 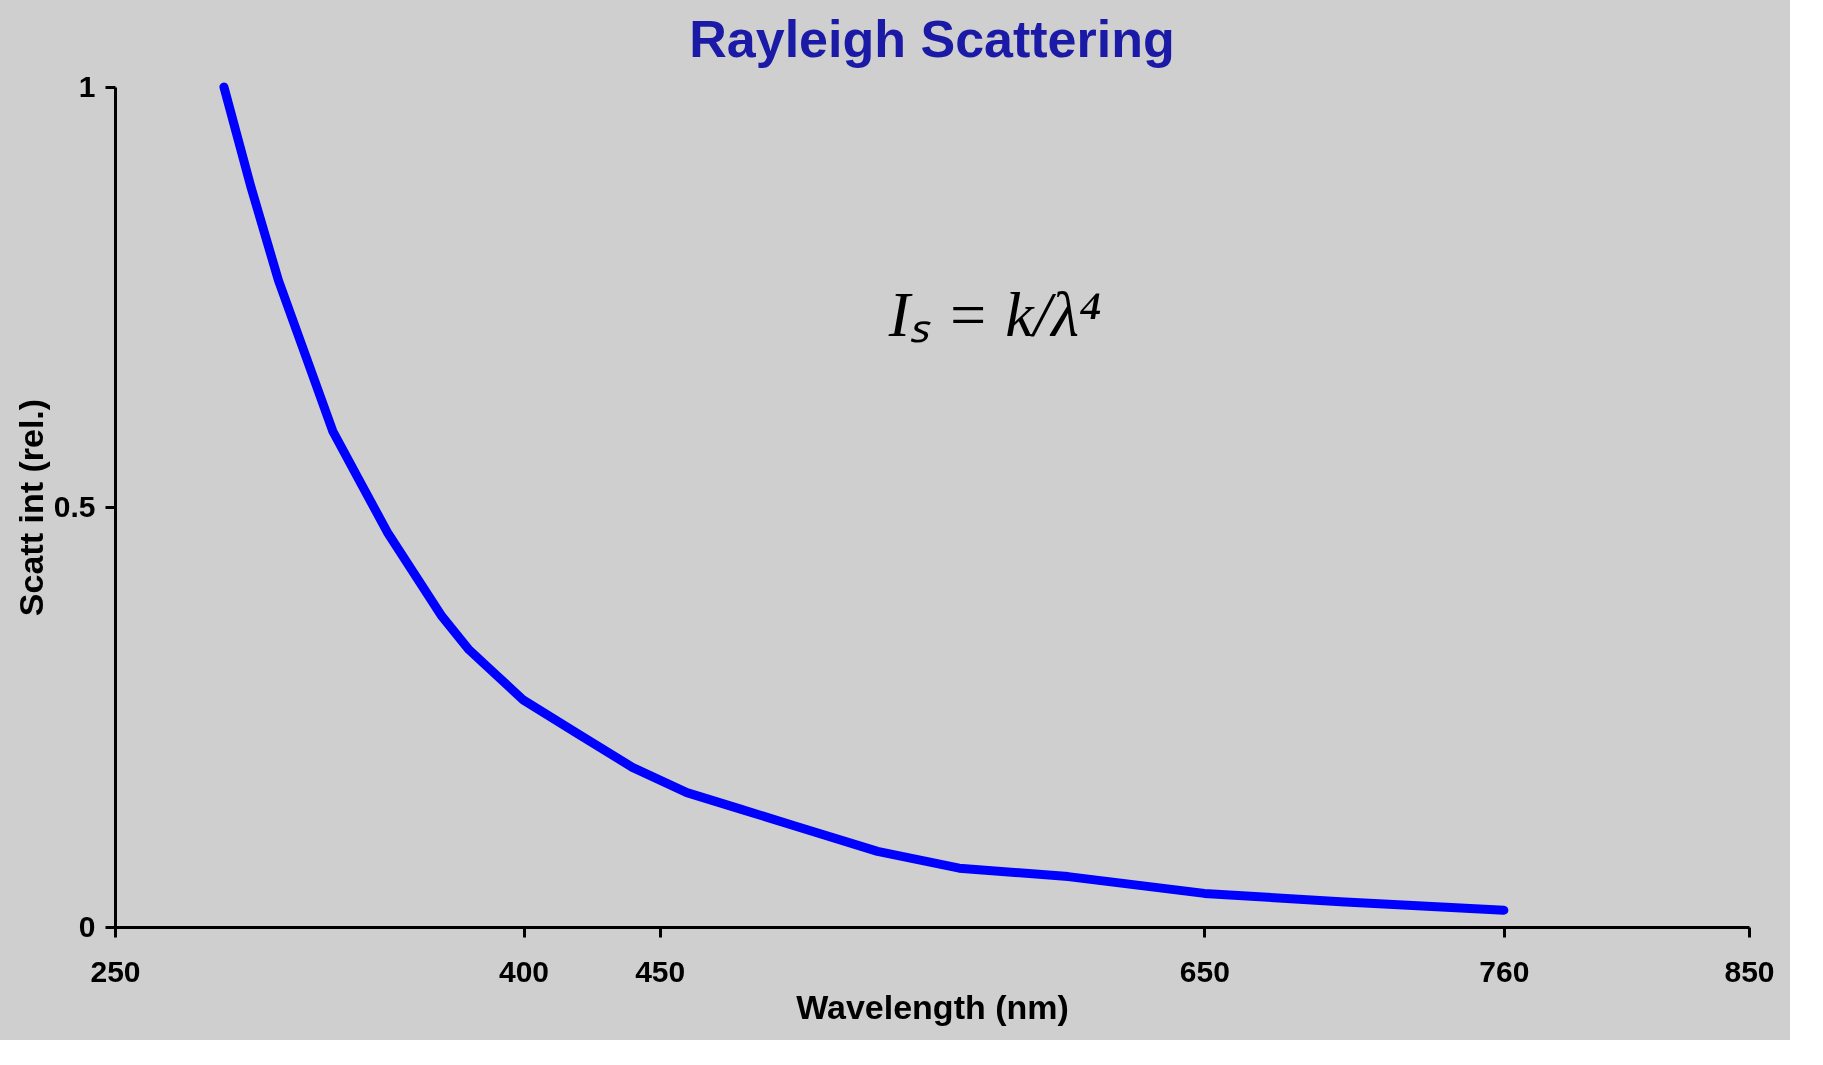 What do you see at coordinates (1204, 971) in the screenshot?
I see `x-tick-label: 650` at bounding box center [1204, 971].